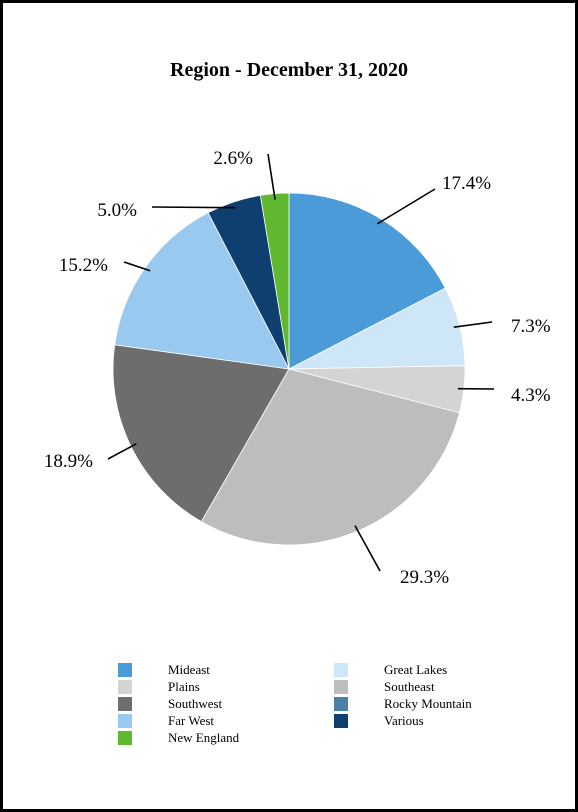 The image size is (578, 812). Describe the element at coordinates (83, 265) in the screenshot. I see `percent-label: 15.2%` at that location.